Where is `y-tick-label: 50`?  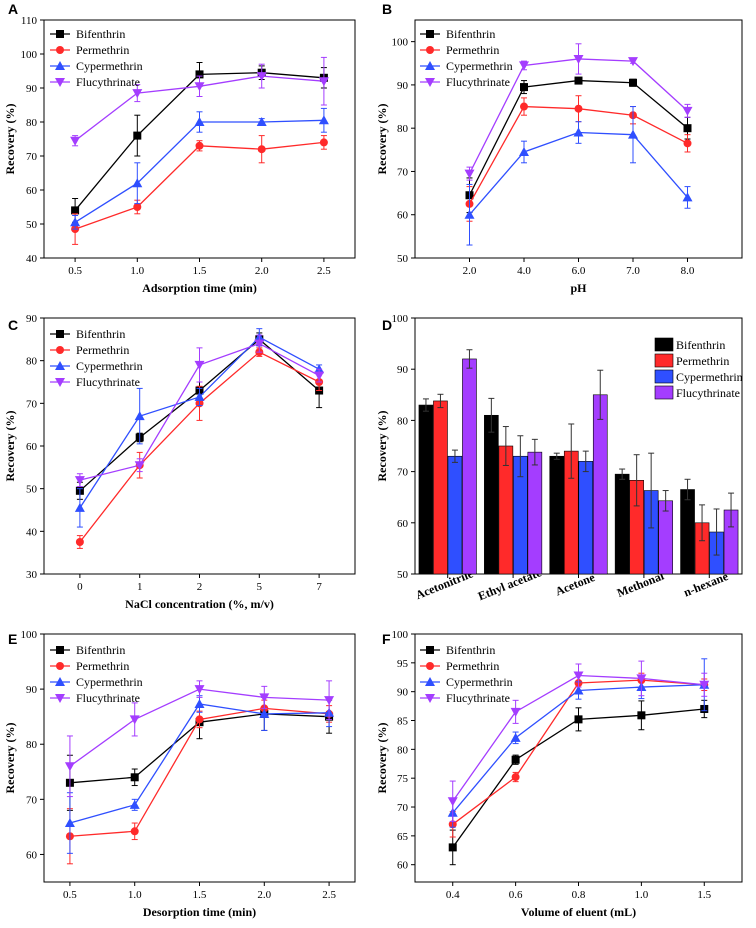 y-tick-label: 50 is located at coordinates (403, 575).